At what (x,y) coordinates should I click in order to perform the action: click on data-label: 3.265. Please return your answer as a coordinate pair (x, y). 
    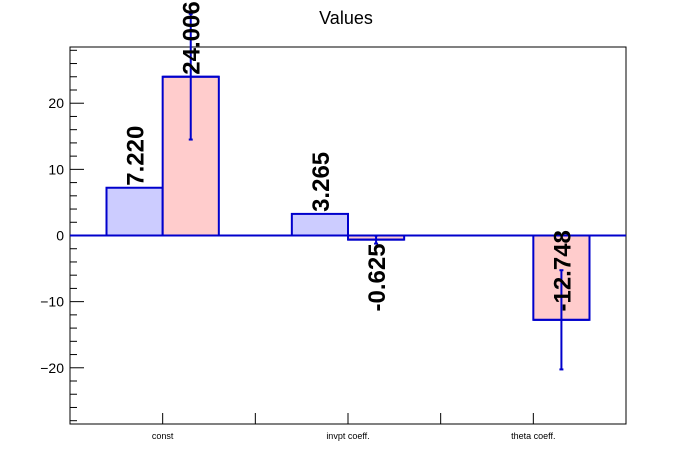
    Looking at the image, I should click on (321, 182).